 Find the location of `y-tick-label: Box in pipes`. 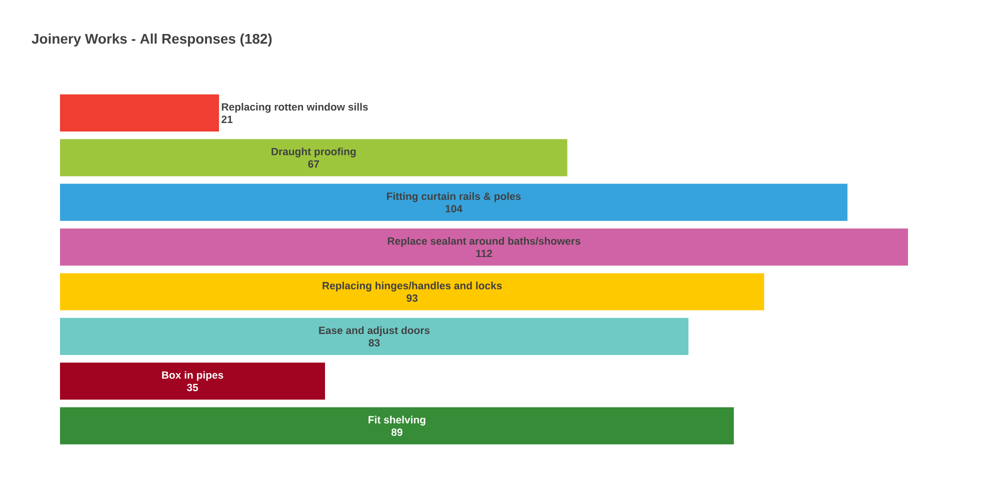

y-tick-label: Box in pipes is located at coordinates (193, 376).